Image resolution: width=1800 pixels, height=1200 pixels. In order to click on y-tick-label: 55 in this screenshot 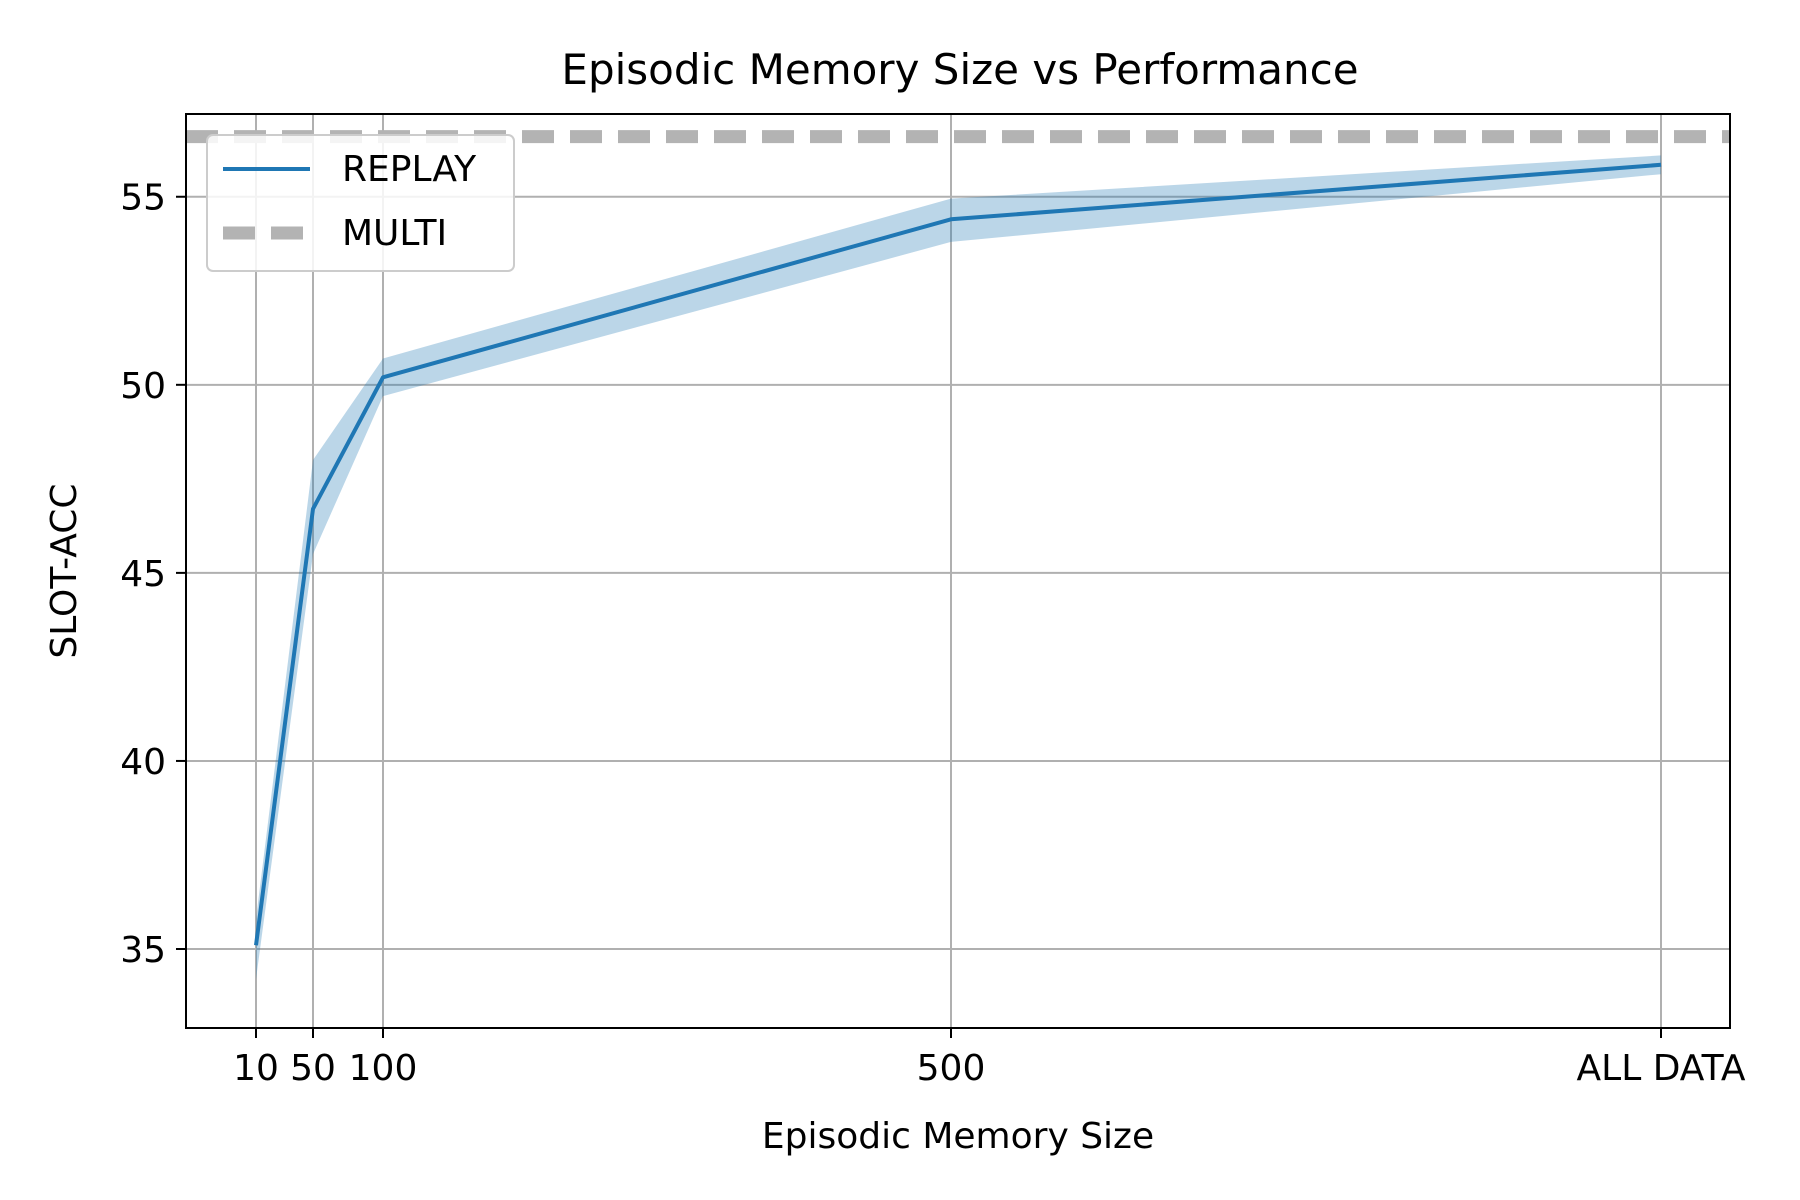, I will do `click(143, 198)`.